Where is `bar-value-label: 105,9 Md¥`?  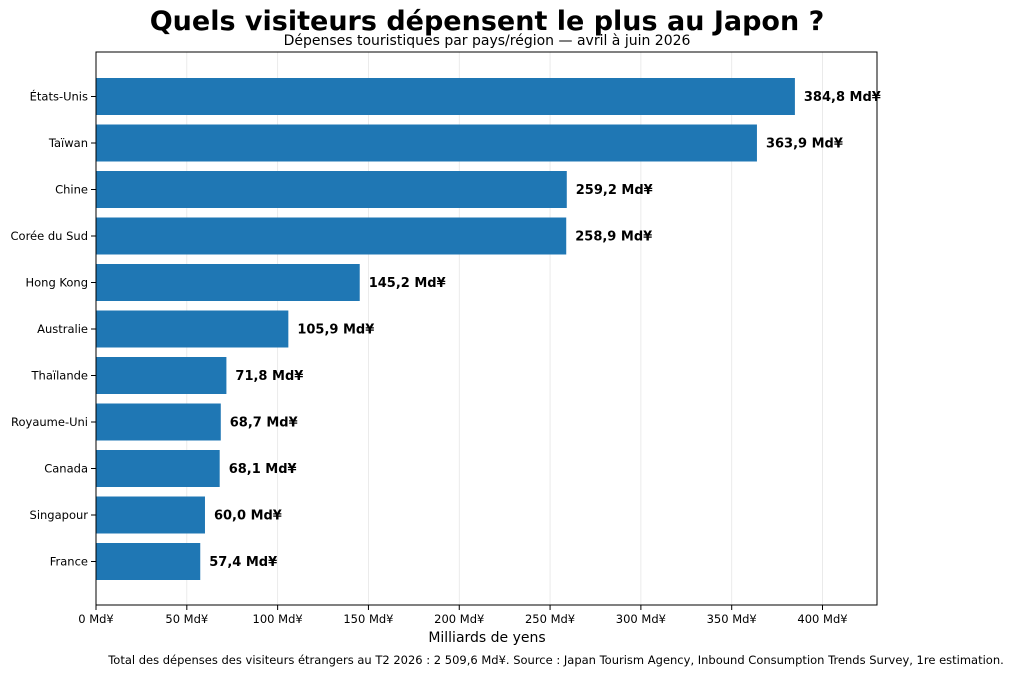 bar-value-label: 105,9 Md¥ is located at coordinates (335, 330).